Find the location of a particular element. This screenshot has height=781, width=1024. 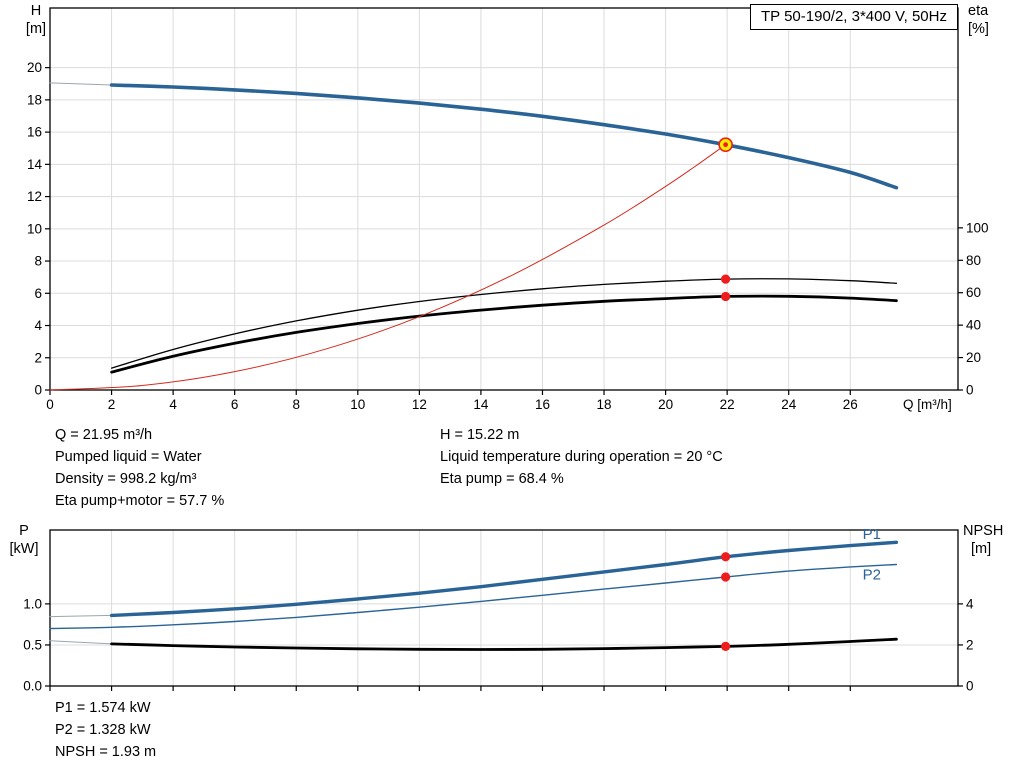

x-tick-label: 22 is located at coordinates (727, 404).